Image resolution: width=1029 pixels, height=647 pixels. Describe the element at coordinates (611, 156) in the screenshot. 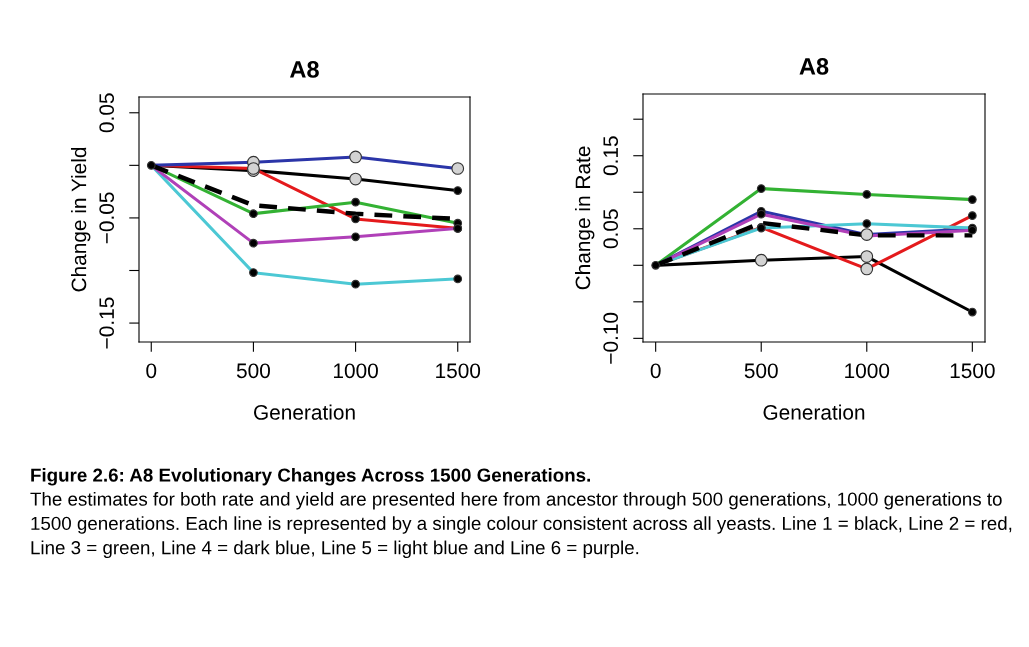

I see `y-tick-label: 0.15` at that location.